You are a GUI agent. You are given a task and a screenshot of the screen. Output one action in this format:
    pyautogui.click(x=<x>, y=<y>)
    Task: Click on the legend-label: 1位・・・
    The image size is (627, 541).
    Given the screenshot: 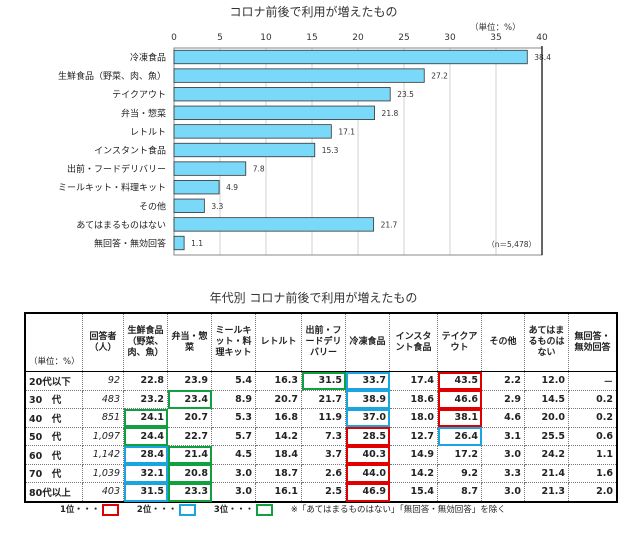 What is the action you would take?
    pyautogui.click(x=80, y=510)
    